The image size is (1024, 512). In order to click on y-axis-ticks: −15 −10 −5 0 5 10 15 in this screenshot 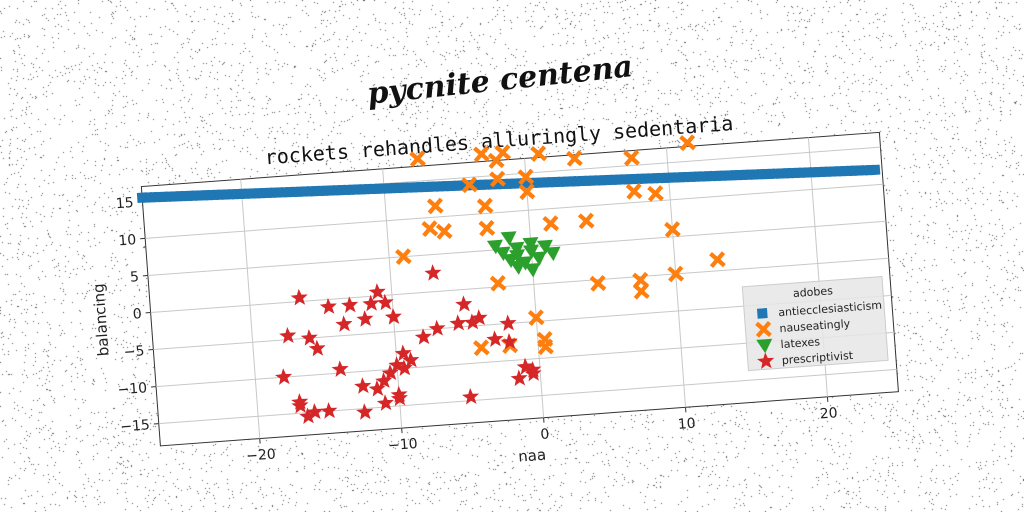, I will do `click(137, 315)`.